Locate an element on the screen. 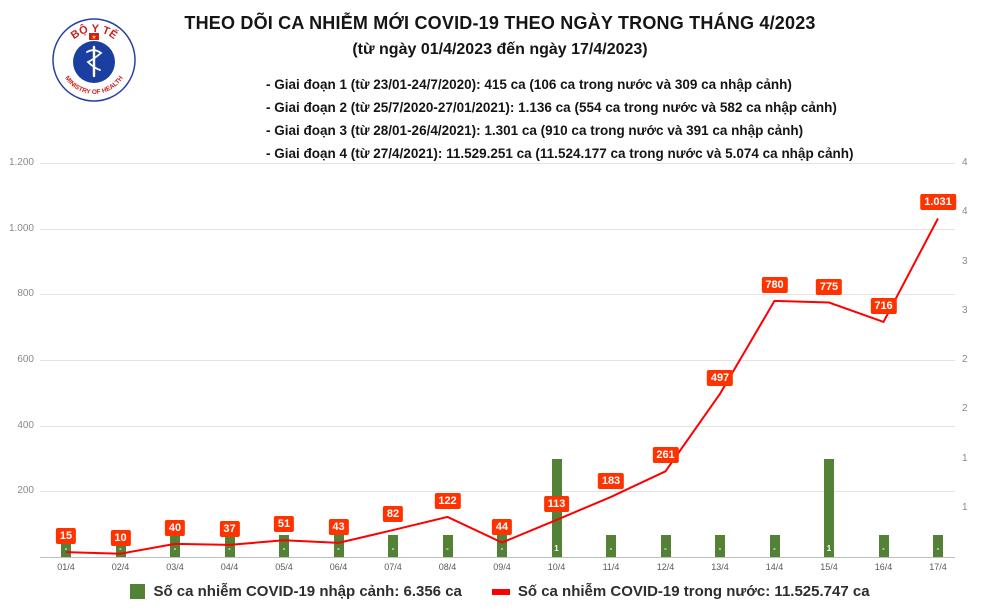 Image resolution: width=1000 pixels, height=616 pixels. x-axis-label: 07/4 is located at coordinates (393, 567).